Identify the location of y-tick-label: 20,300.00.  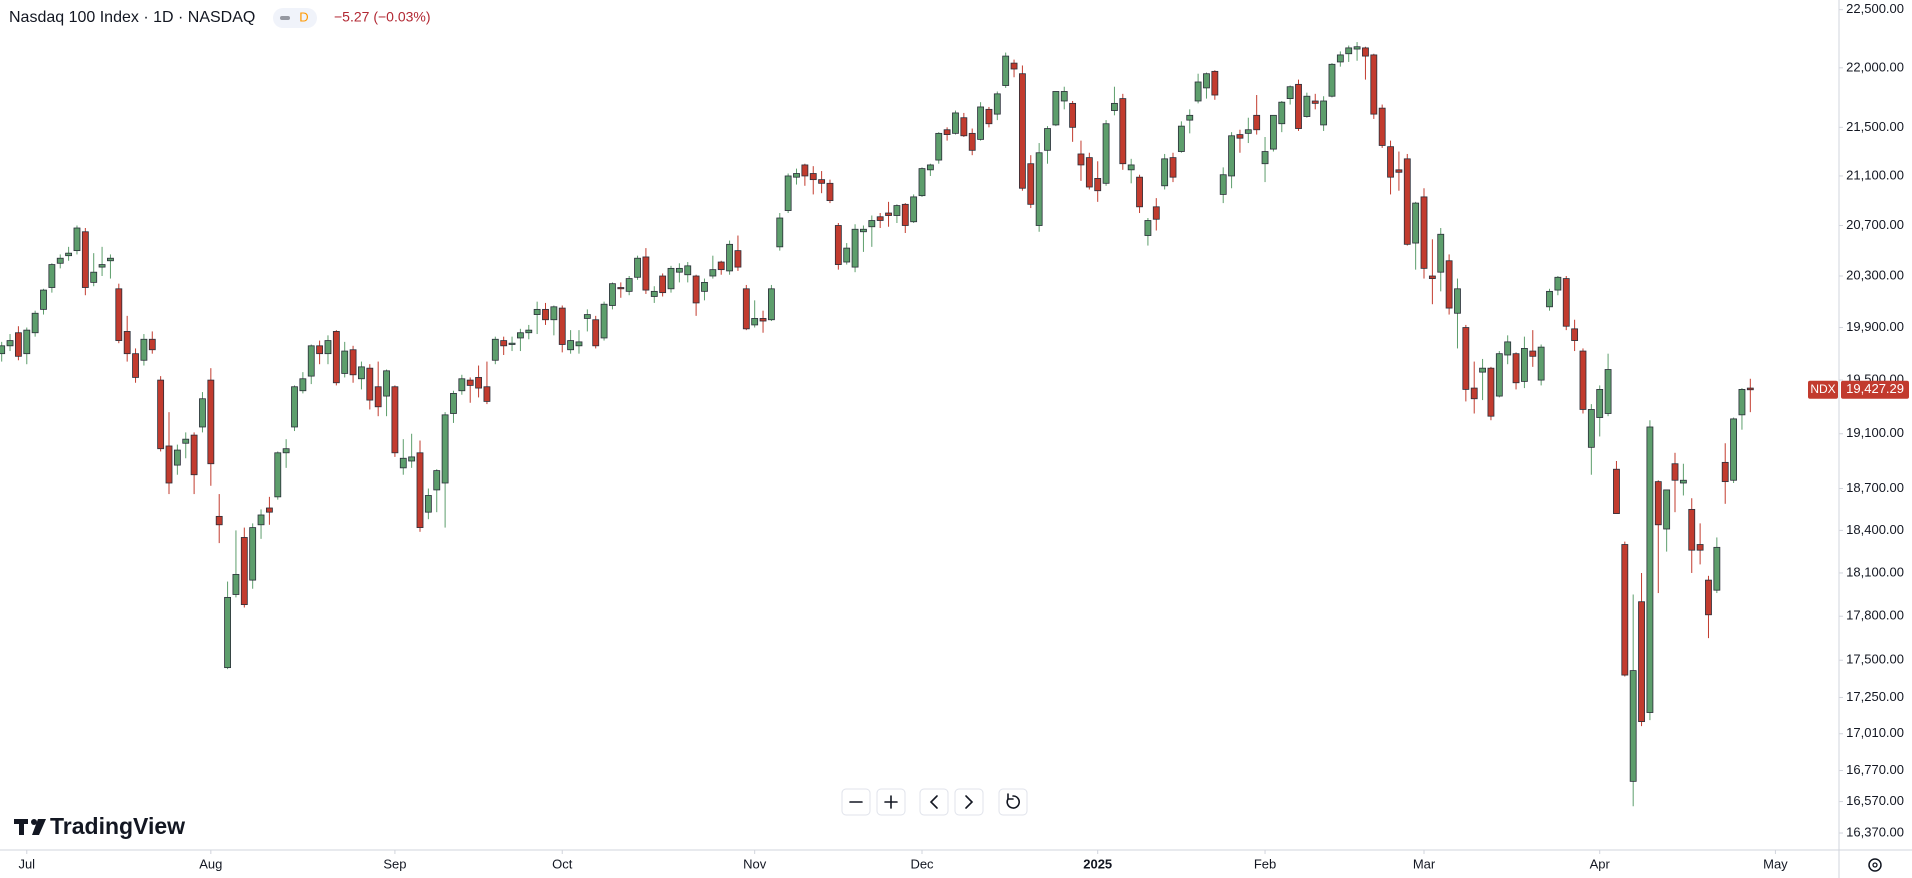
(1875, 274).